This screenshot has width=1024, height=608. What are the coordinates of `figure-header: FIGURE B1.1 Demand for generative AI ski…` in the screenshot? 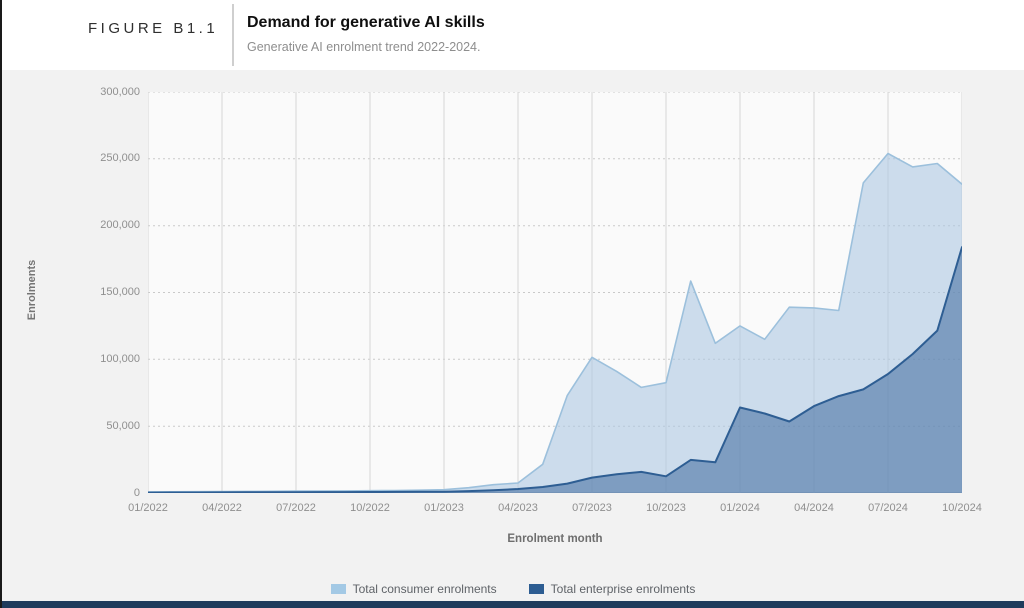 It's located at (513, 35).